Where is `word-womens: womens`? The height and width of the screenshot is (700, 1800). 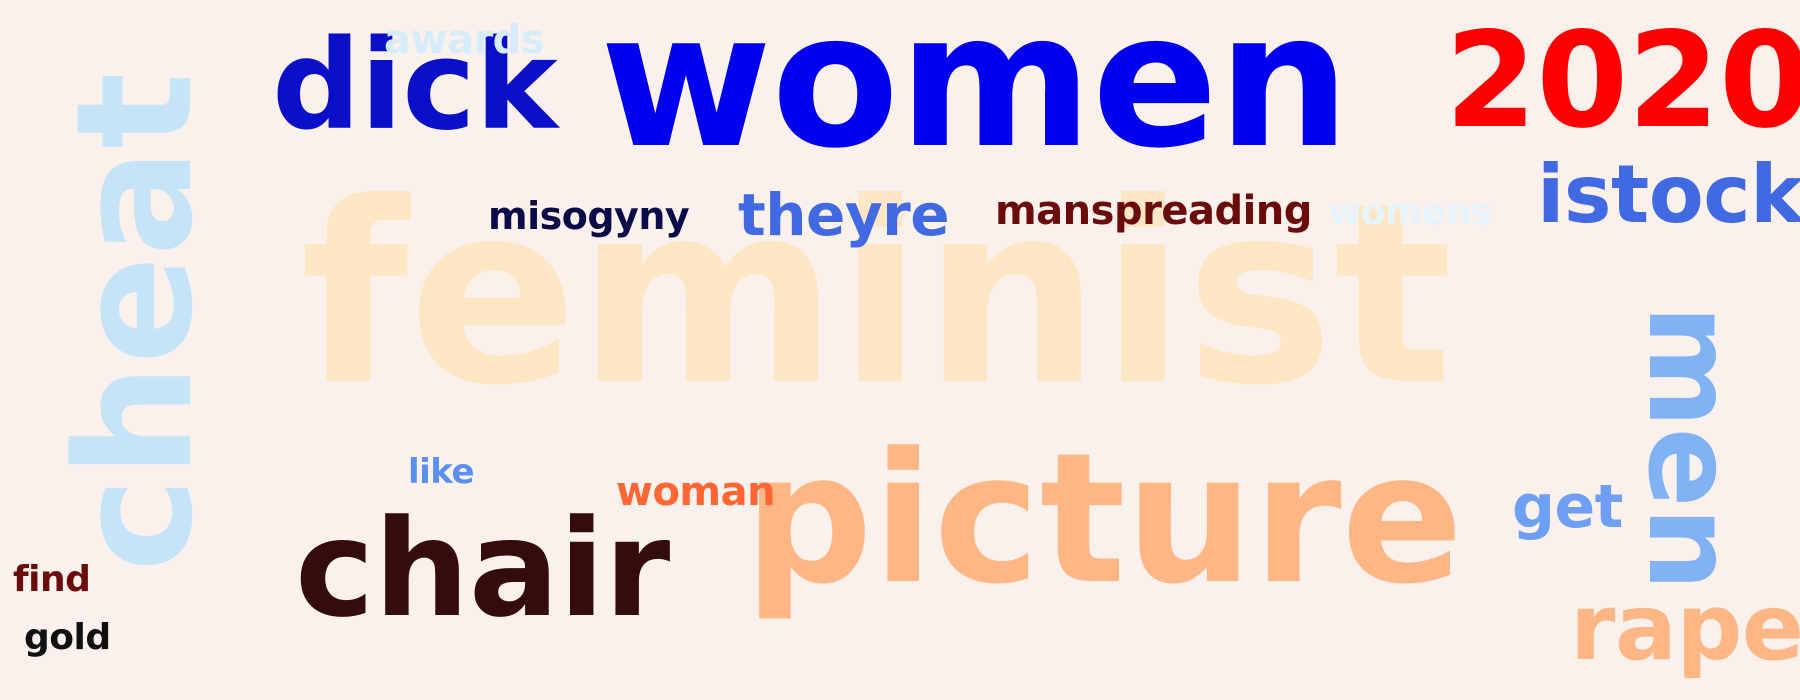 word-womens: womens is located at coordinates (1410, 212).